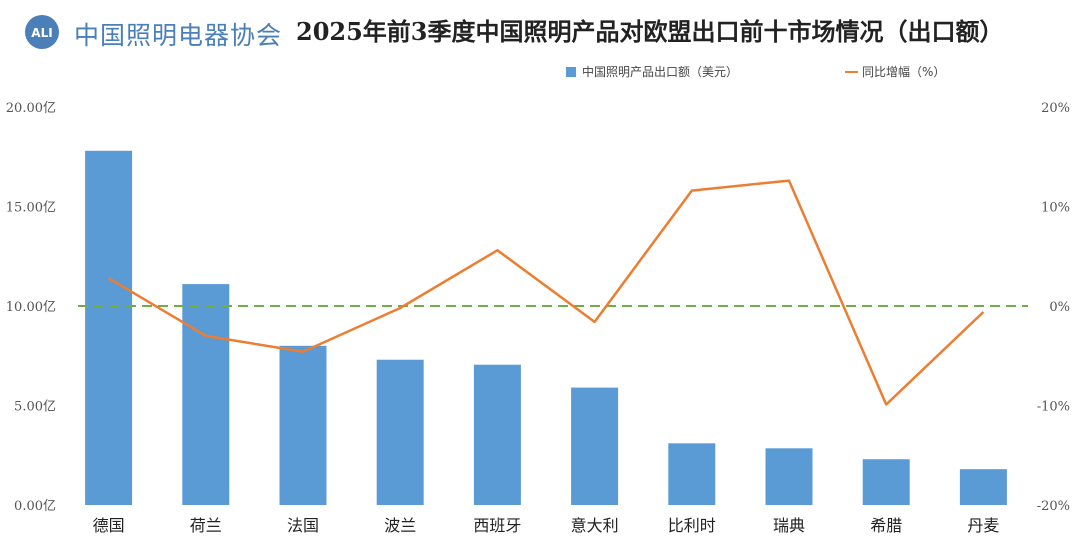  What do you see at coordinates (886, 525) in the screenshot?
I see `category-label: 希腊` at bounding box center [886, 525].